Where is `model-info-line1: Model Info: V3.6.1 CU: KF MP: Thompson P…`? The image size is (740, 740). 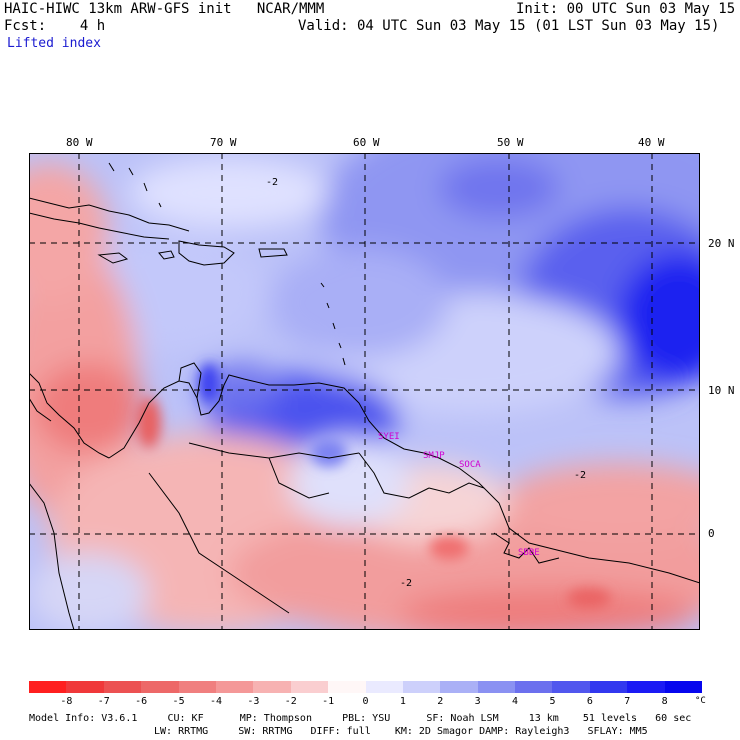 model-info-line1: Model Info: V3.6.1 CU: KF MP: Thompson P… is located at coordinates (360, 718).